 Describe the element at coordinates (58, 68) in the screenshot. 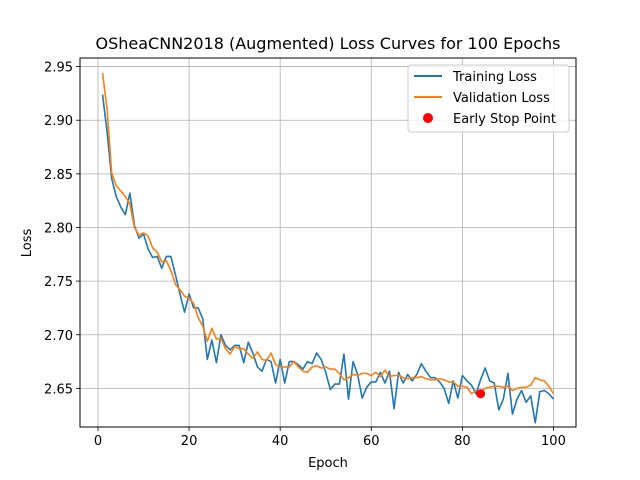

I see `y-tick-label: 2.95` at that location.